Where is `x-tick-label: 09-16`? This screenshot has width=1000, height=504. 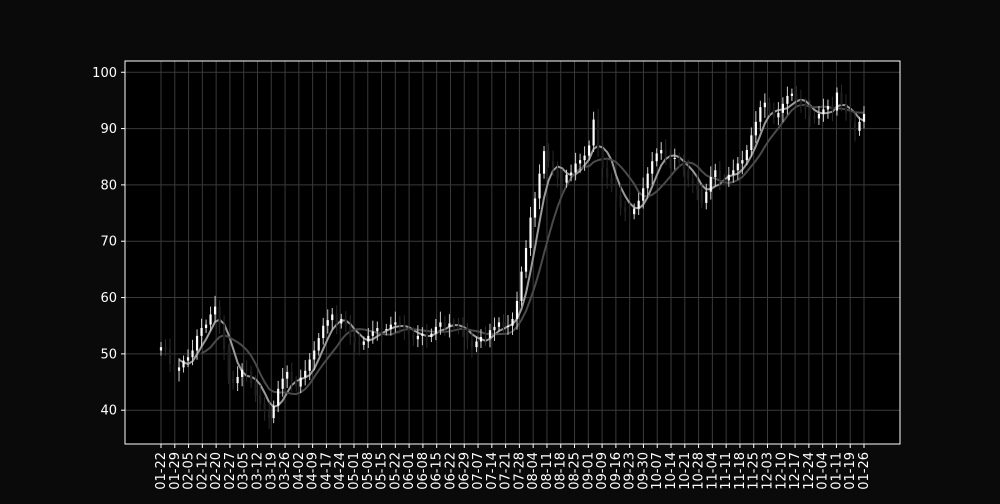 x-tick-label: 09-16 is located at coordinates (616, 471).